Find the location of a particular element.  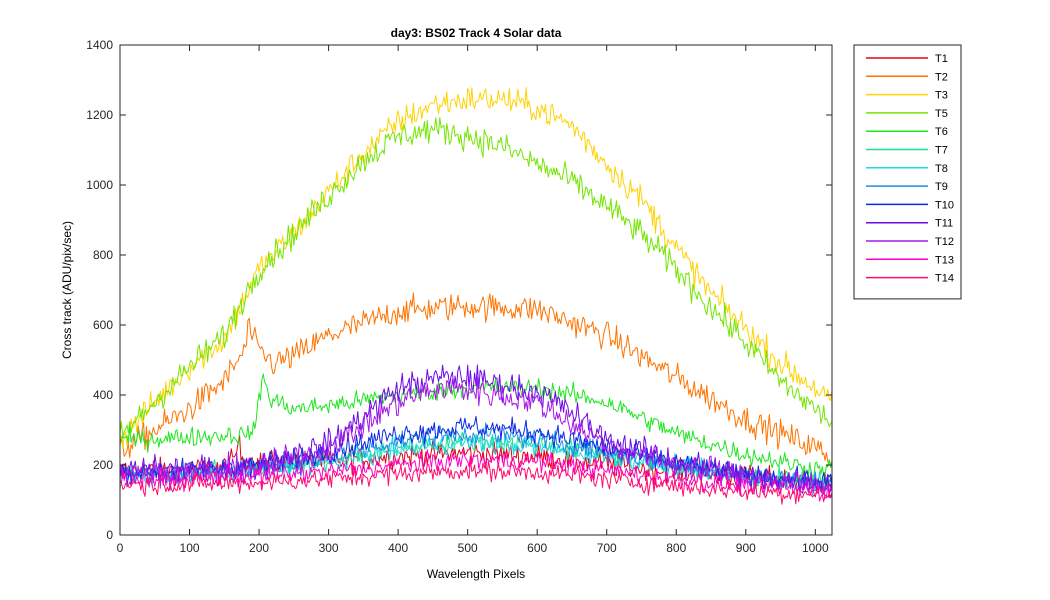

x-tick-label: 600 is located at coordinates (537, 548).